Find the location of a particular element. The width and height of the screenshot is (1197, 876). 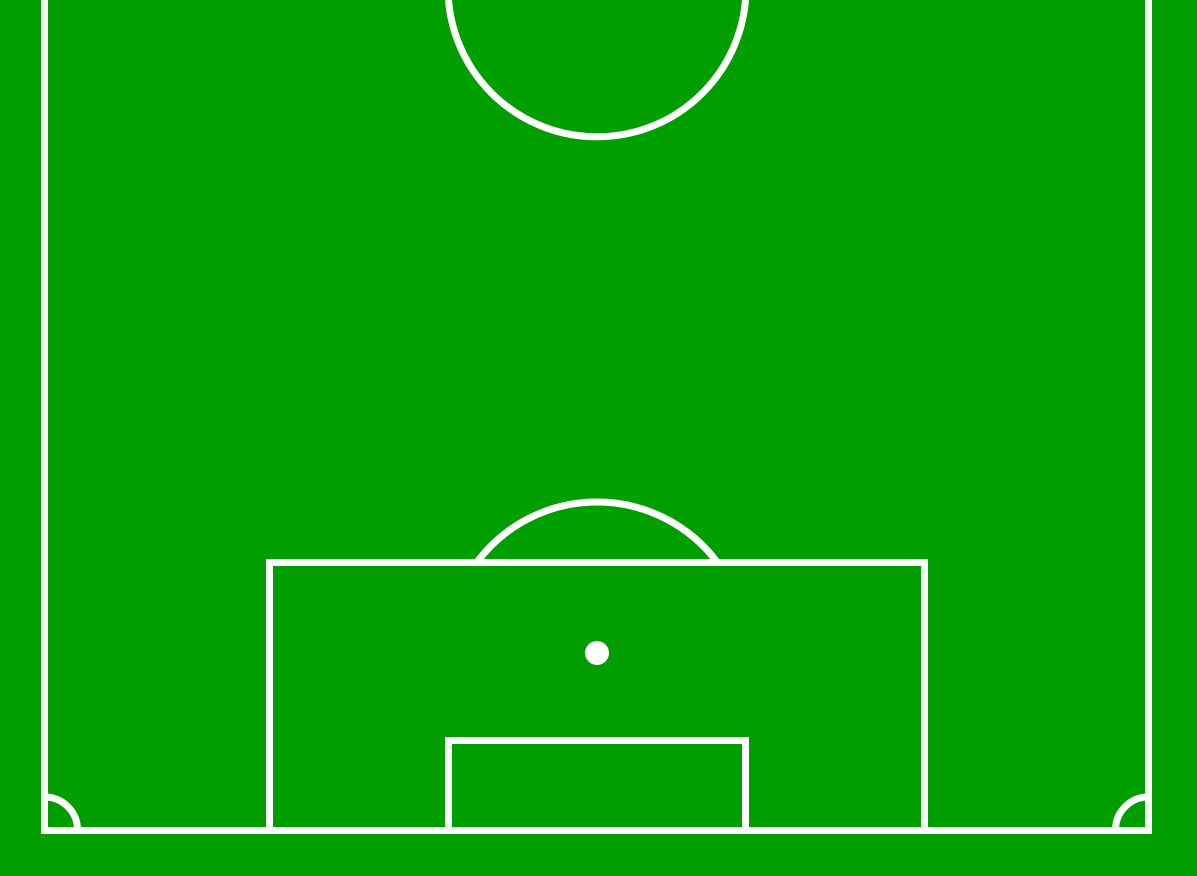

penalty-spot is located at coordinates (597, 653).